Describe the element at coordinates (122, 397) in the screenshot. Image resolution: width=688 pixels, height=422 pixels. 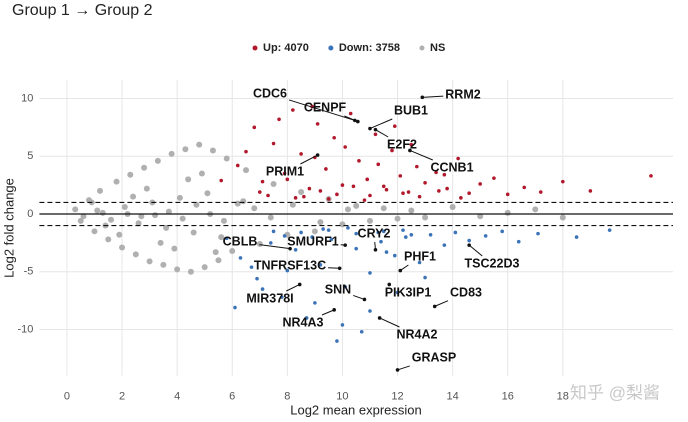
I see `x-tick-label: 2` at that location.